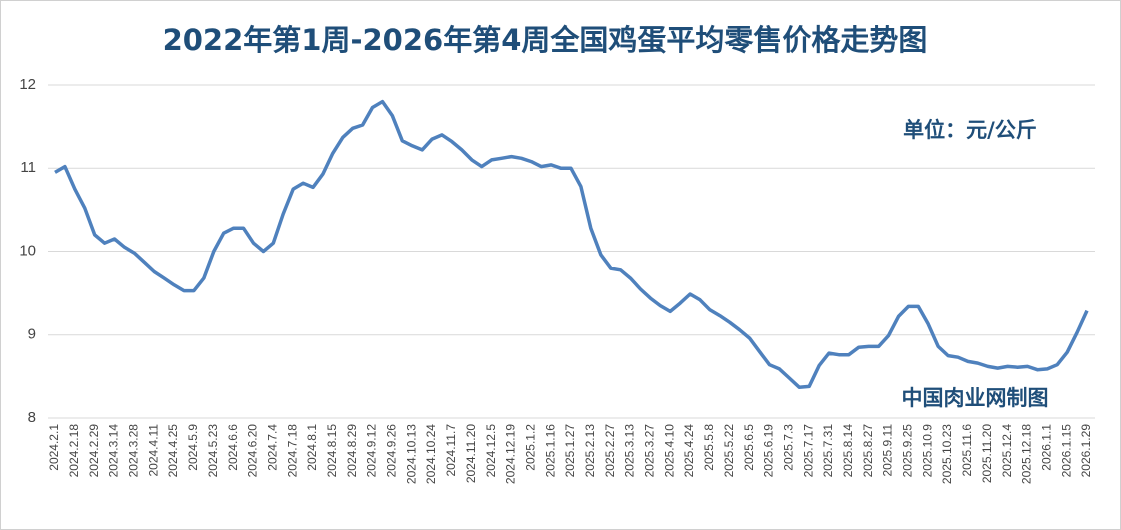  I want to click on x-tick-label: 2025.1.27, so click(570, 451).